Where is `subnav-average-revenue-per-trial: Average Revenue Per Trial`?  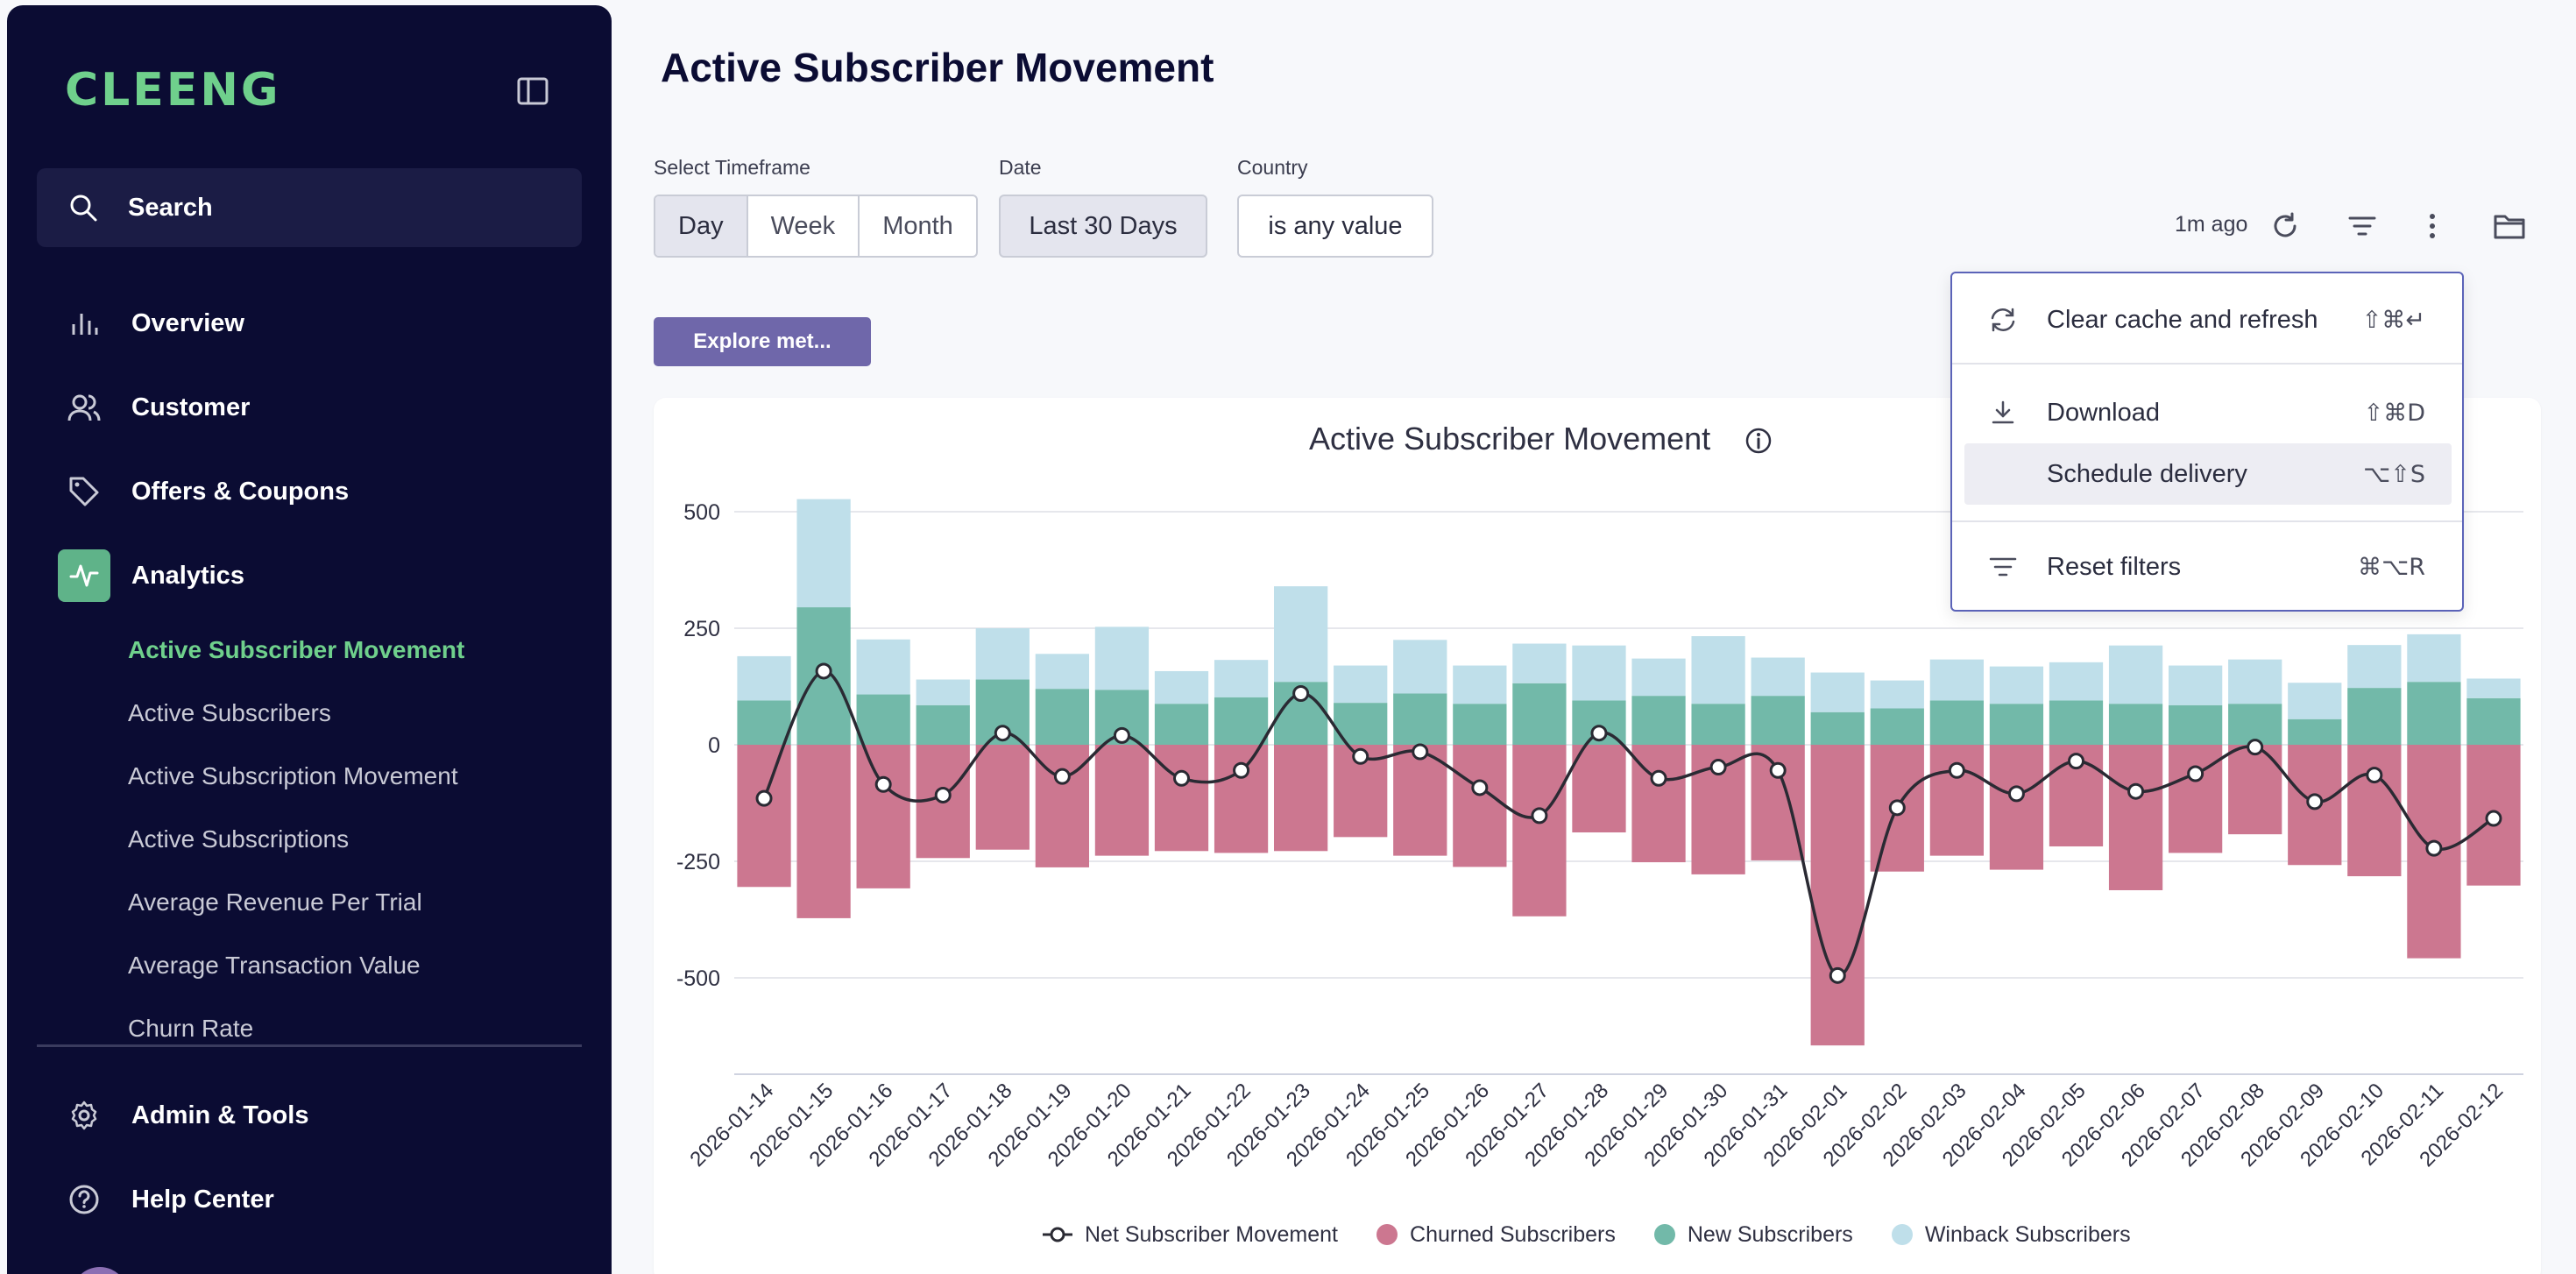
subnav-average-revenue-per-trial: Average Revenue Per Trial is located at coordinates (275, 902).